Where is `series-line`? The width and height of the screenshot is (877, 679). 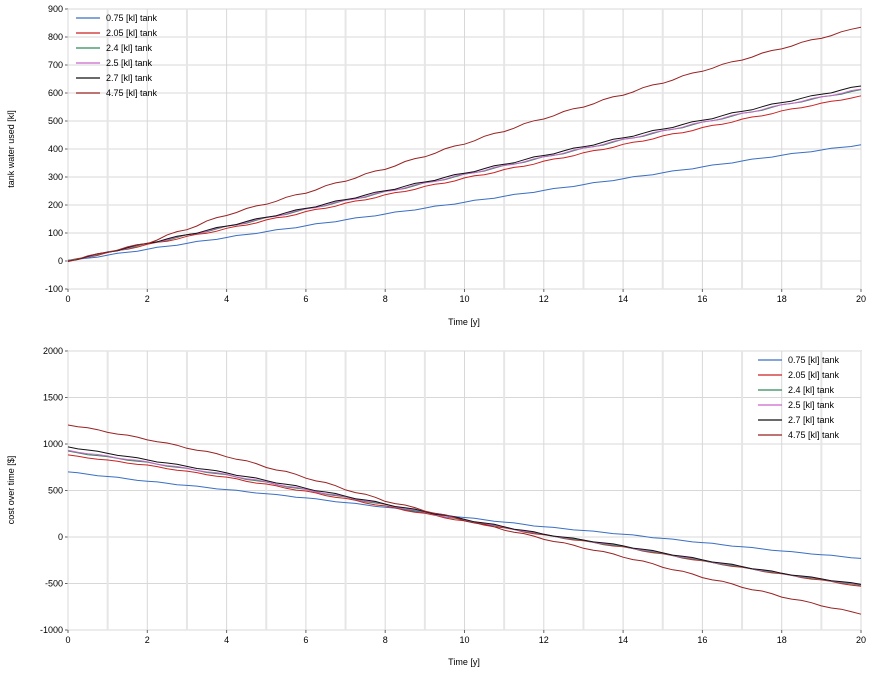 series-line is located at coordinates (464, 515).